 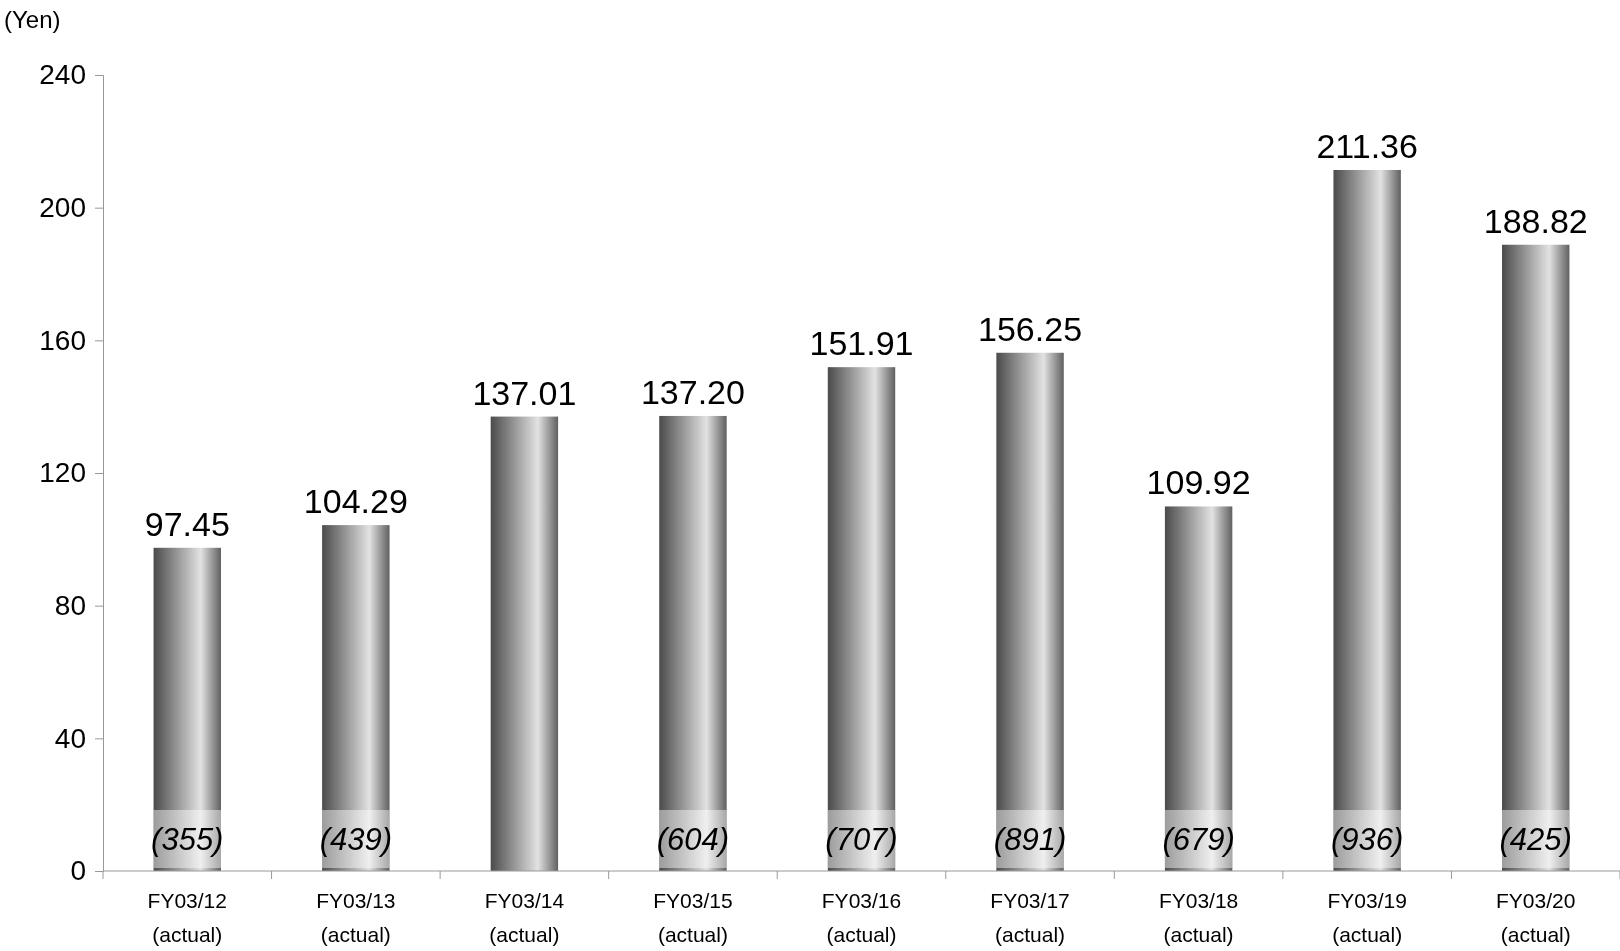 I want to click on x-tick-label: FY03/17 (actual), so click(x=1030, y=917).